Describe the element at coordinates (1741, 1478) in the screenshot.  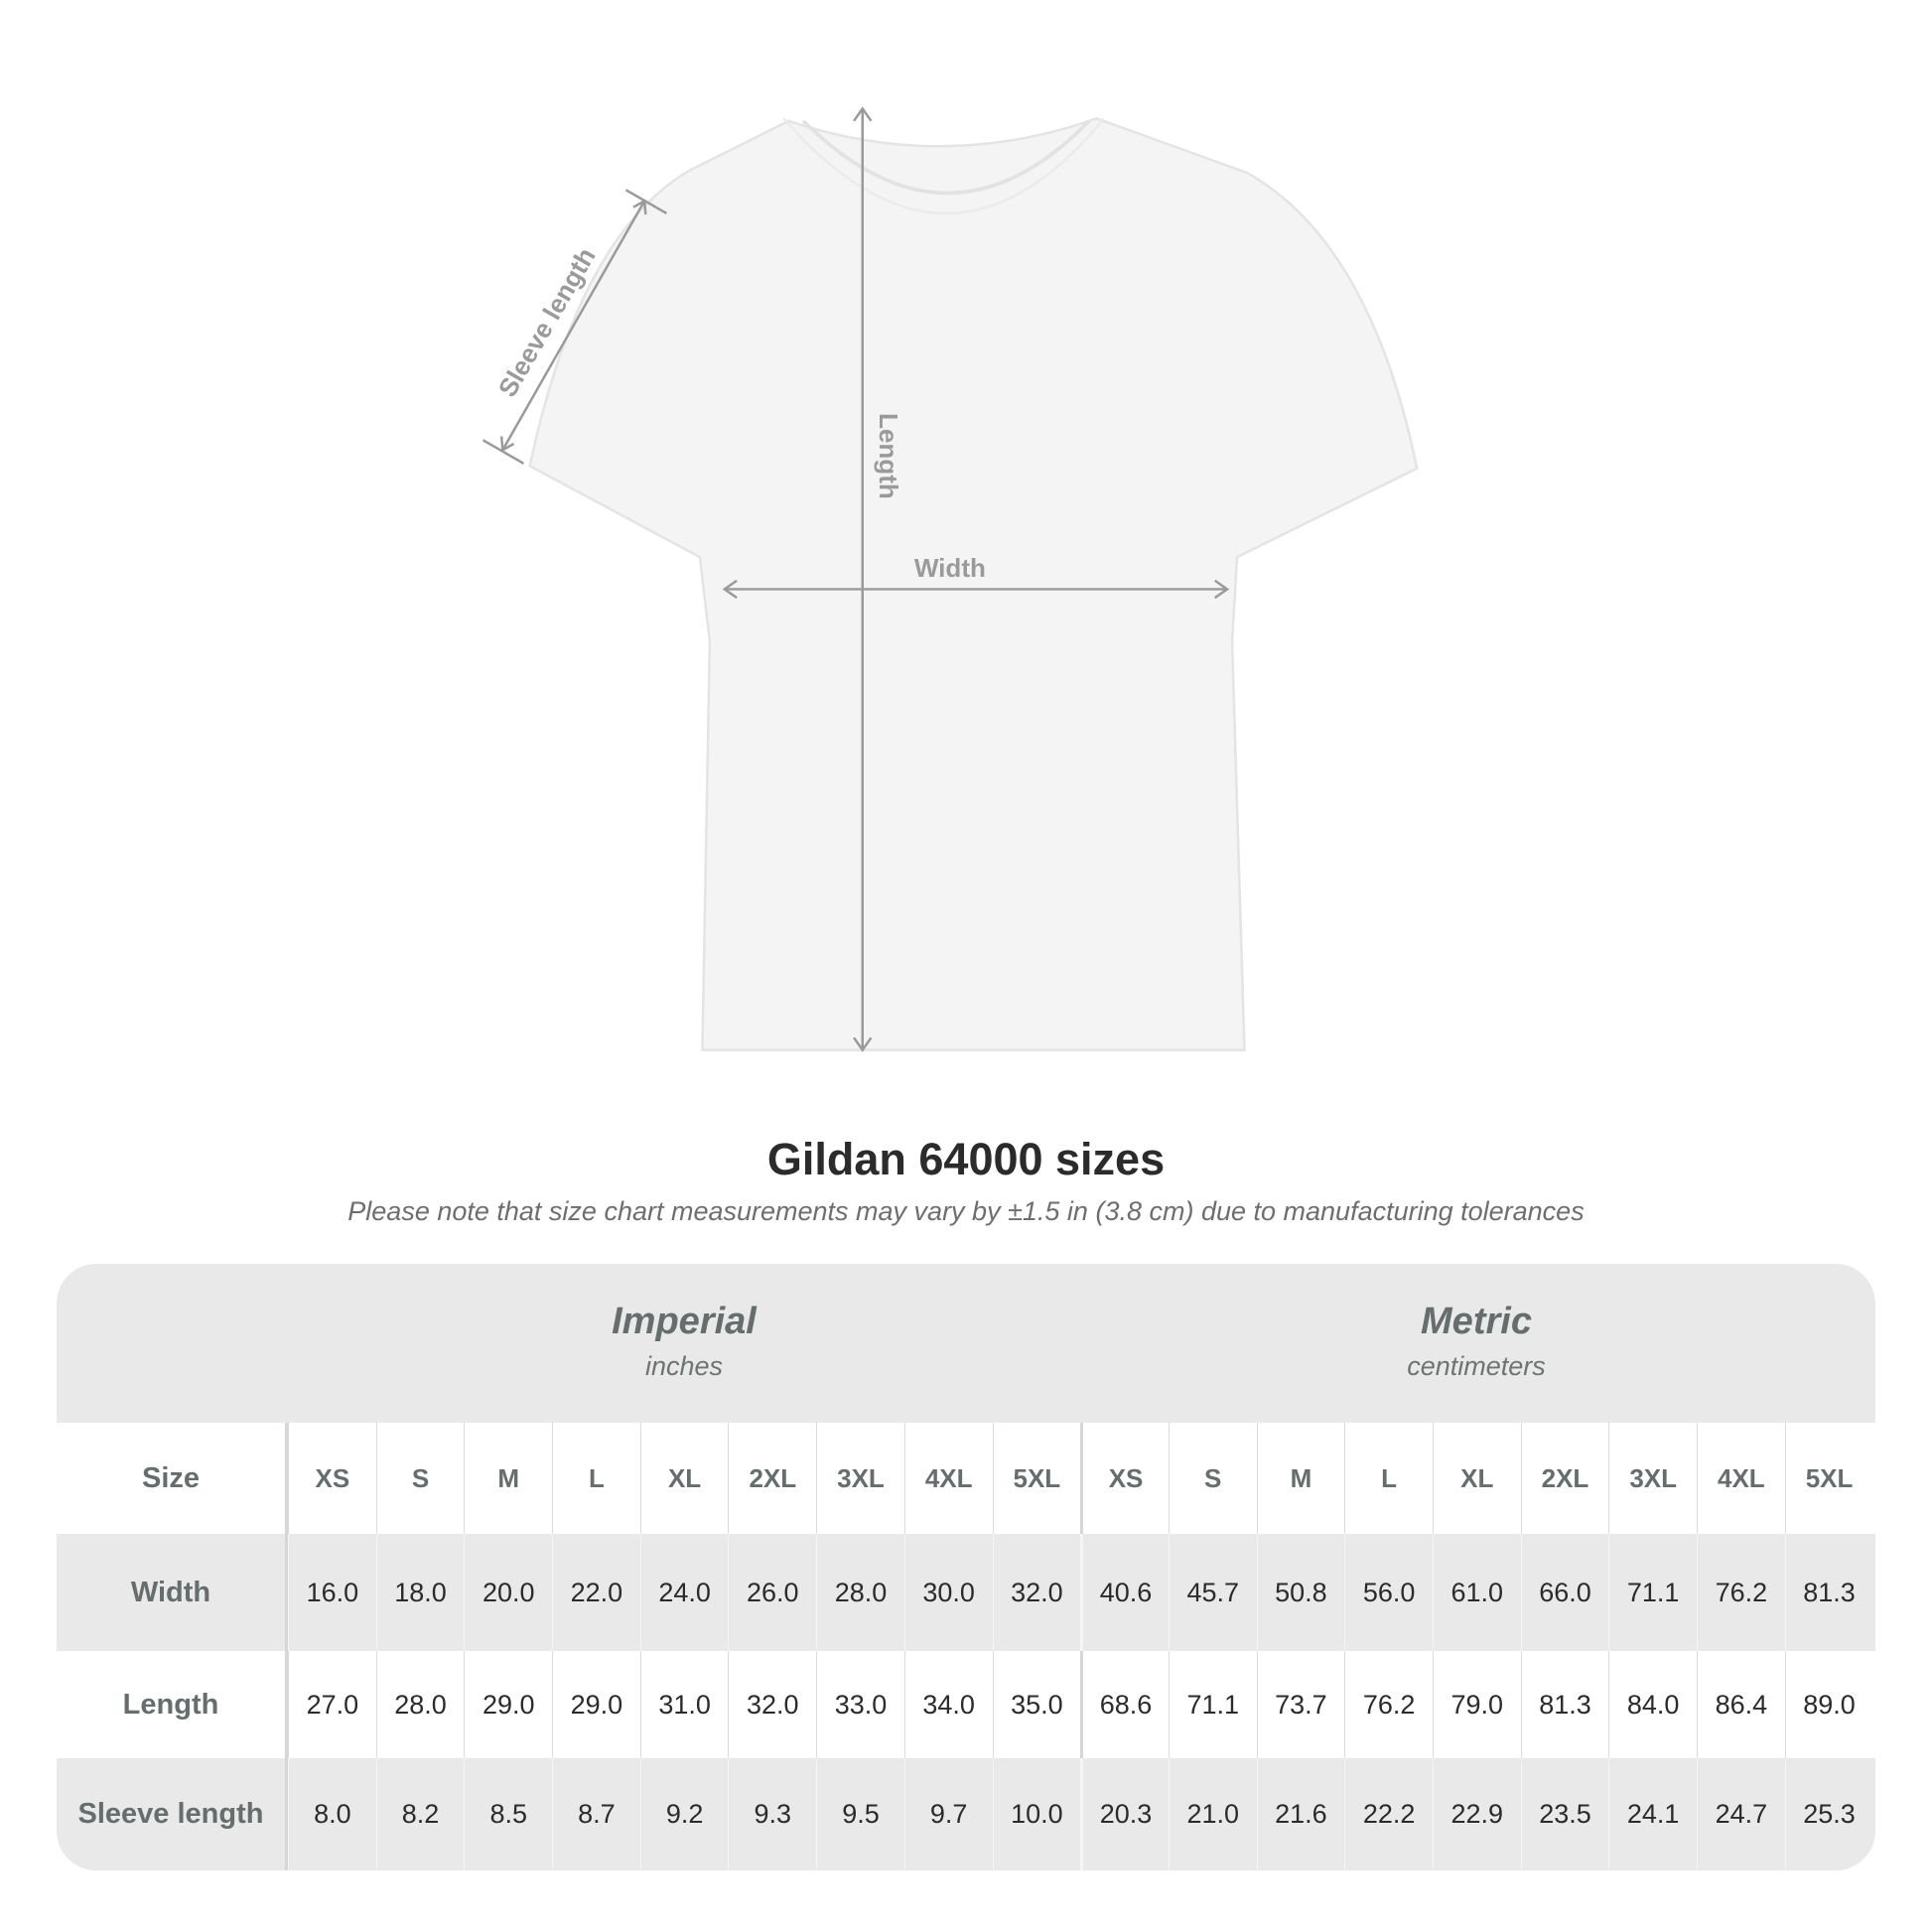
I see `metric-size-header: 4XL` at that location.